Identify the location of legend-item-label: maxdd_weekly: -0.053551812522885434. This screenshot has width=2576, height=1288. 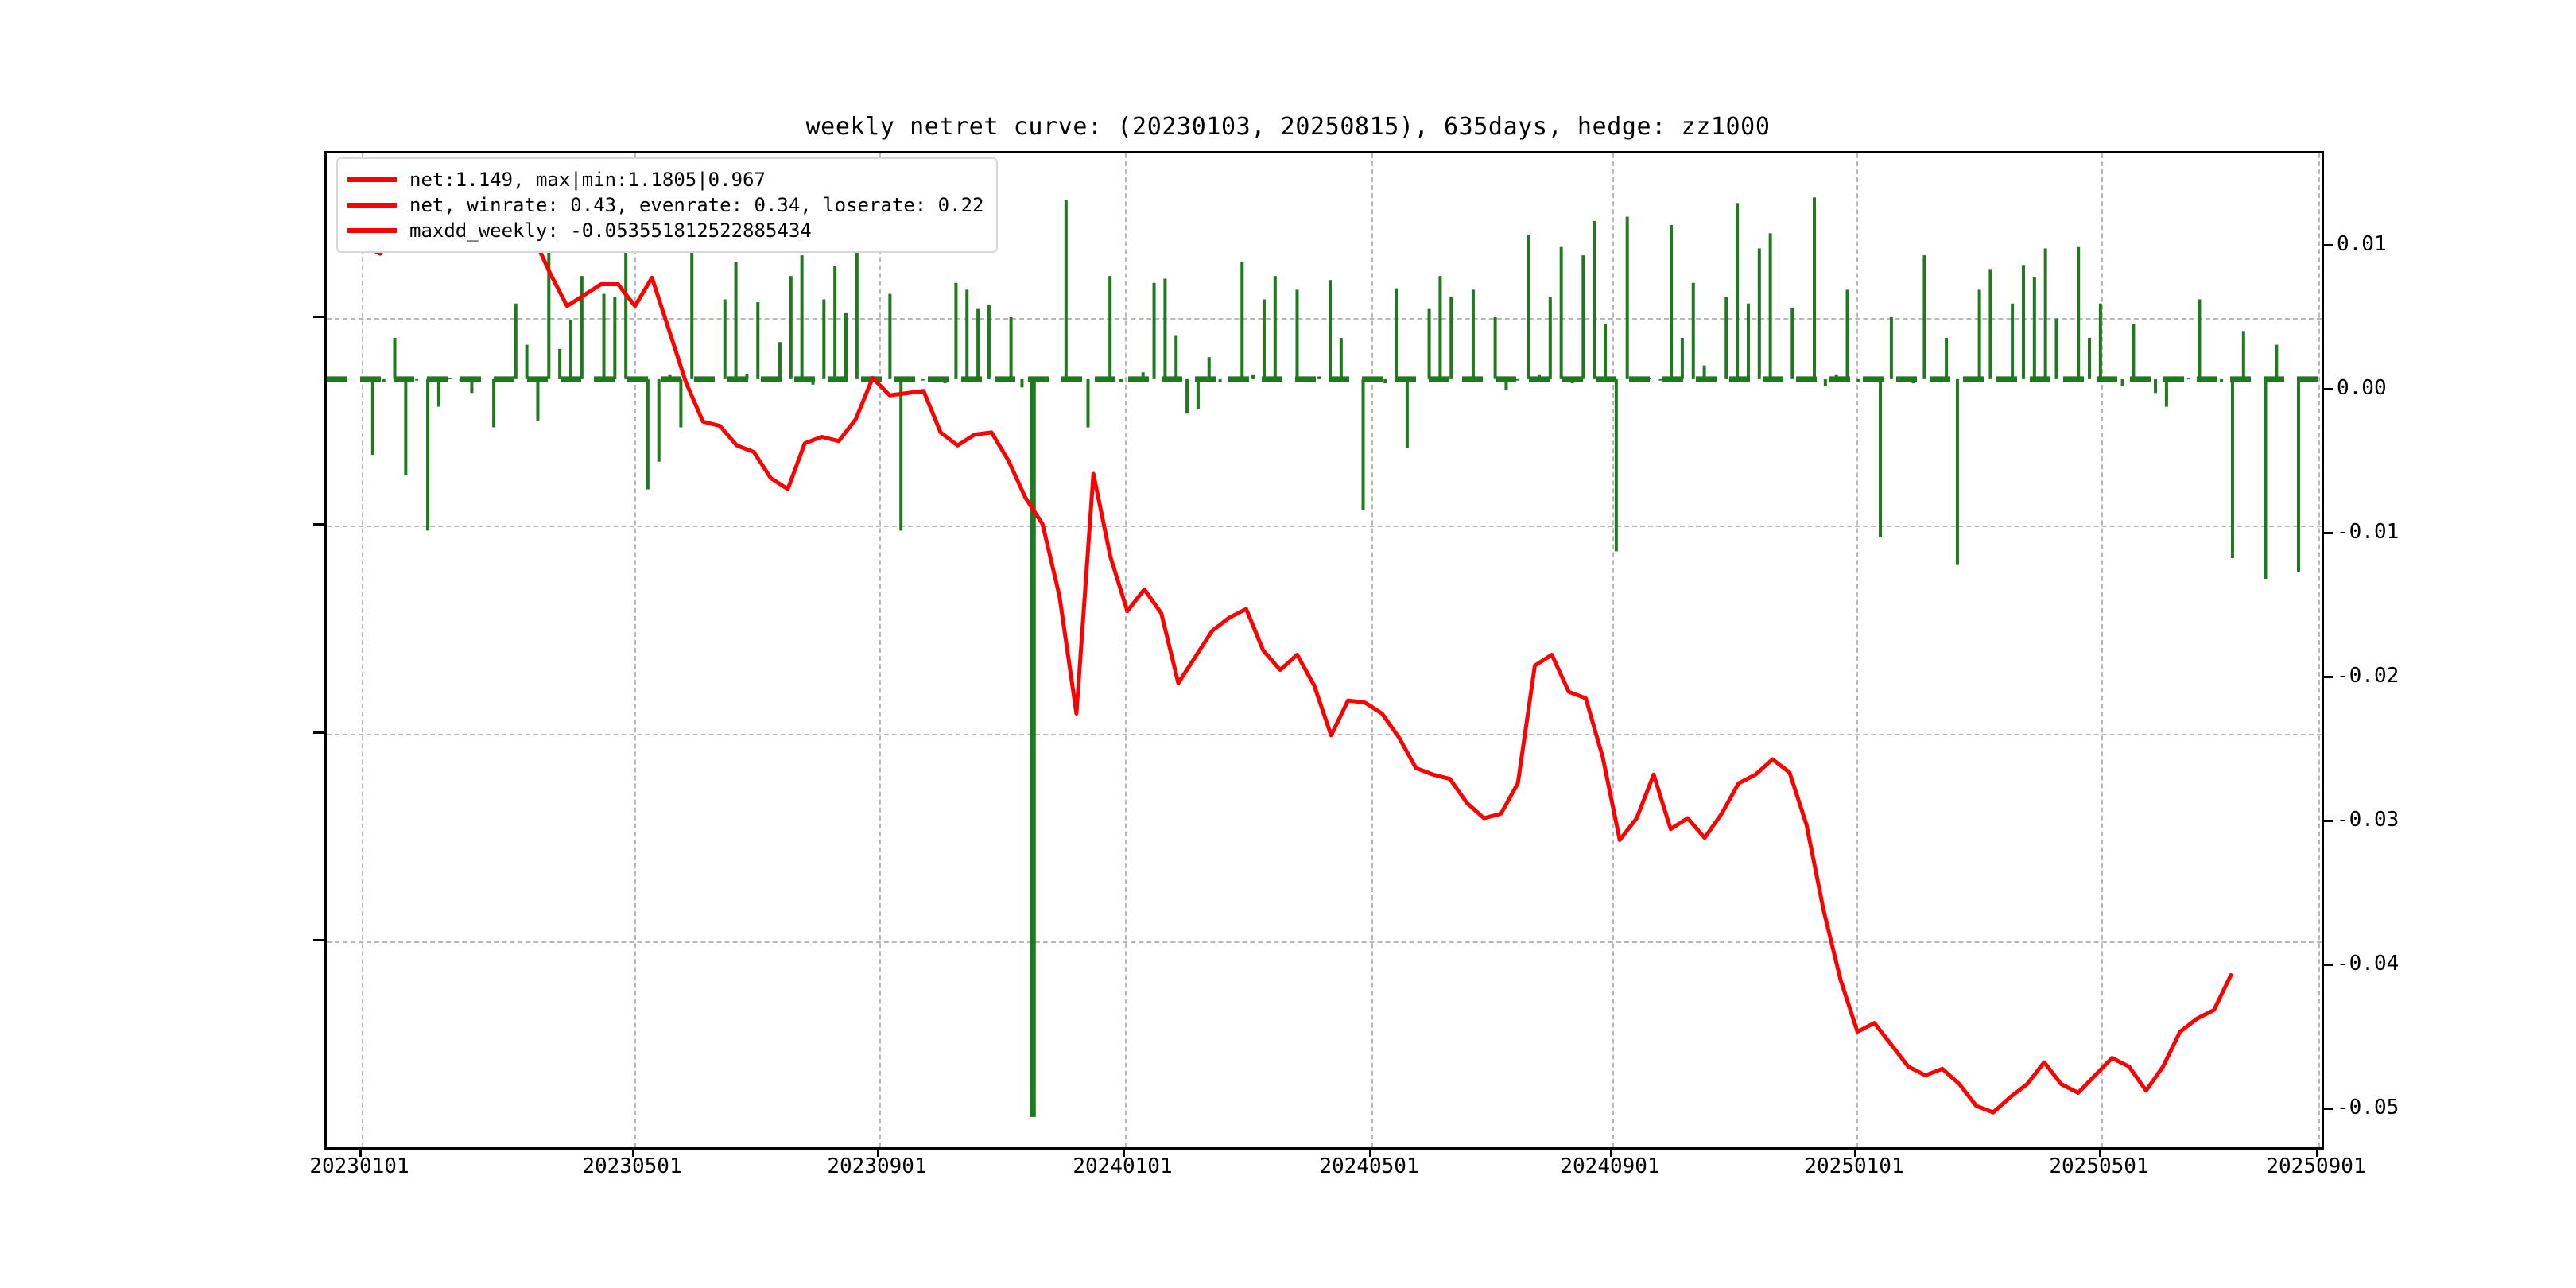
(610, 230).